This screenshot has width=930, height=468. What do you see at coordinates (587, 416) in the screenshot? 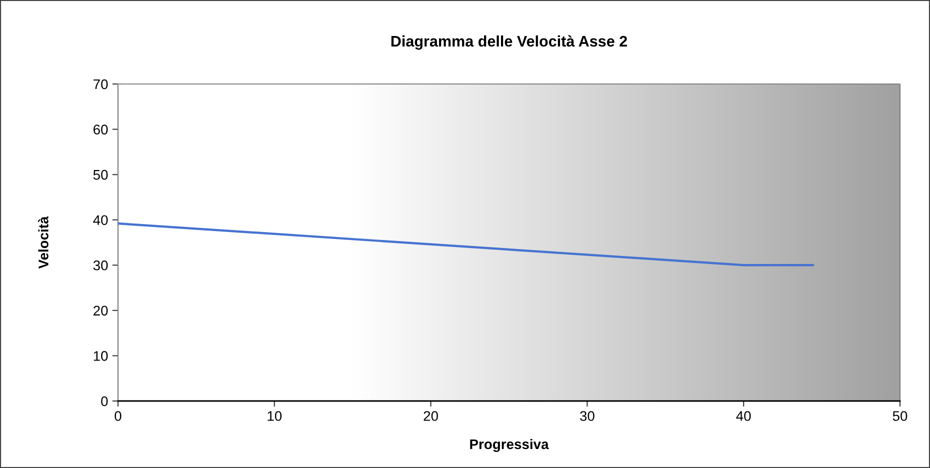
I see `x-tick-label: 30` at bounding box center [587, 416].